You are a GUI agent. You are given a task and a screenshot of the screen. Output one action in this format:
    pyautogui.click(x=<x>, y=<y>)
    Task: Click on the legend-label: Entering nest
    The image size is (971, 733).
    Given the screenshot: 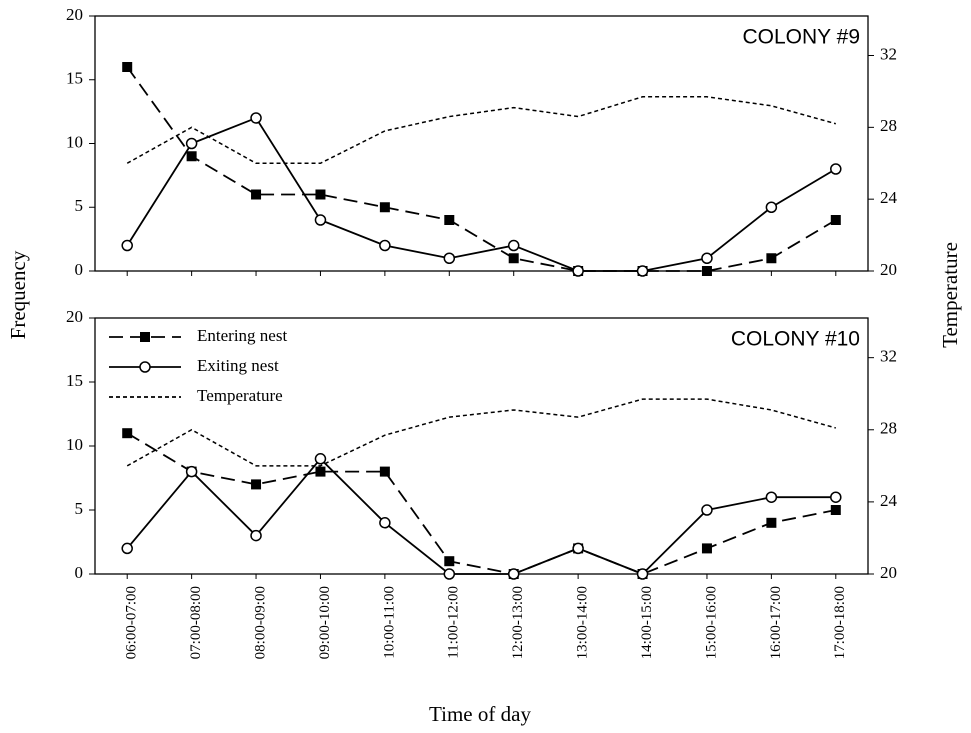 What is the action you would take?
    pyautogui.click(x=242, y=335)
    